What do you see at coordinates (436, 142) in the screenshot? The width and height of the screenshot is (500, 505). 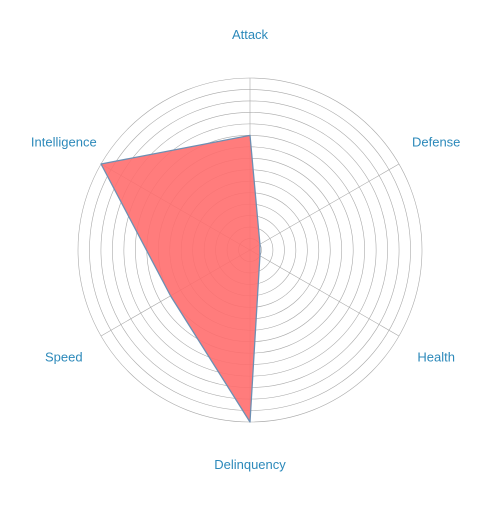 I see `axis-label-defense: Defense` at bounding box center [436, 142].